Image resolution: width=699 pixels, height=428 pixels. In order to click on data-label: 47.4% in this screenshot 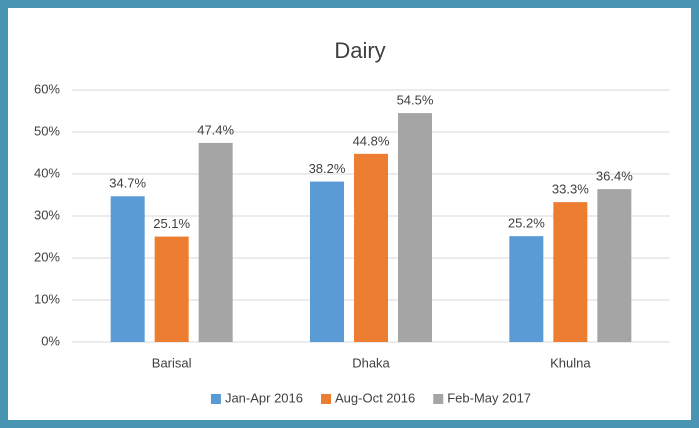, I will do `click(215, 129)`.